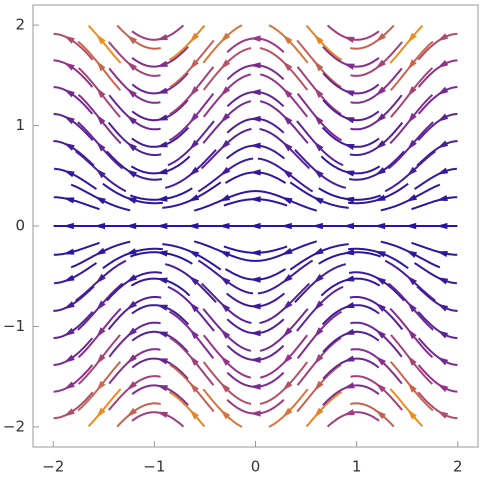 The height and width of the screenshot is (485, 482). I want to click on y-tick-label: 1, so click(20, 125).